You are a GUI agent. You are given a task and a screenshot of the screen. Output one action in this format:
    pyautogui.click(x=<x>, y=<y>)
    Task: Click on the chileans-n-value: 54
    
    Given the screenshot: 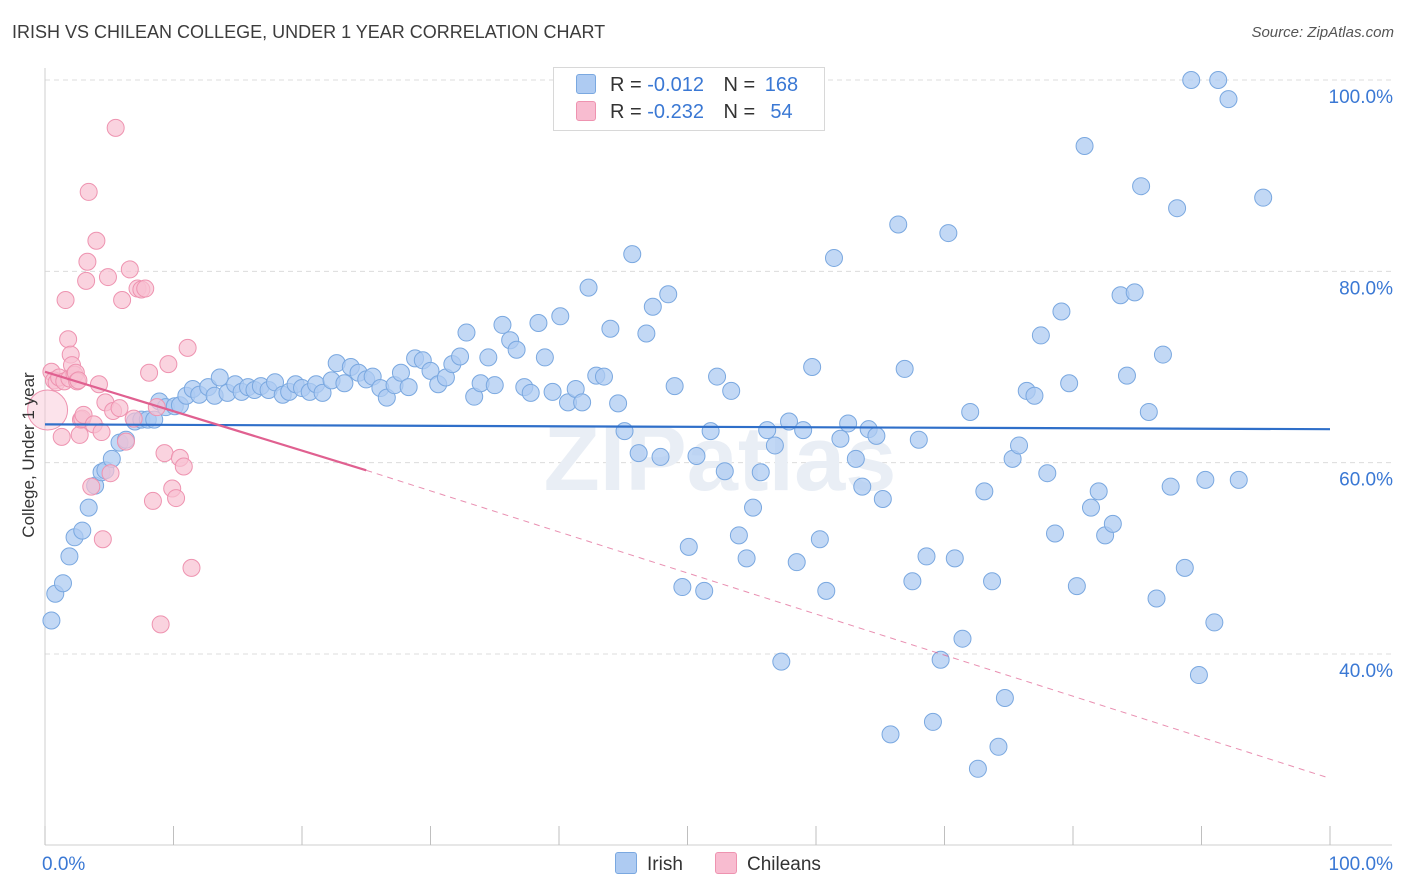 What is the action you would take?
    pyautogui.click(x=778, y=112)
    